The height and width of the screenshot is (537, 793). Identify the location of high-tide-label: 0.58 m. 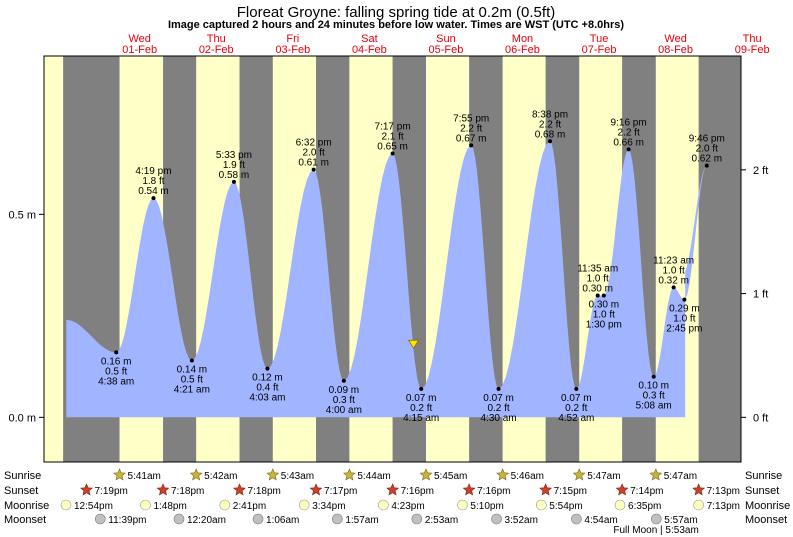
(234, 175).